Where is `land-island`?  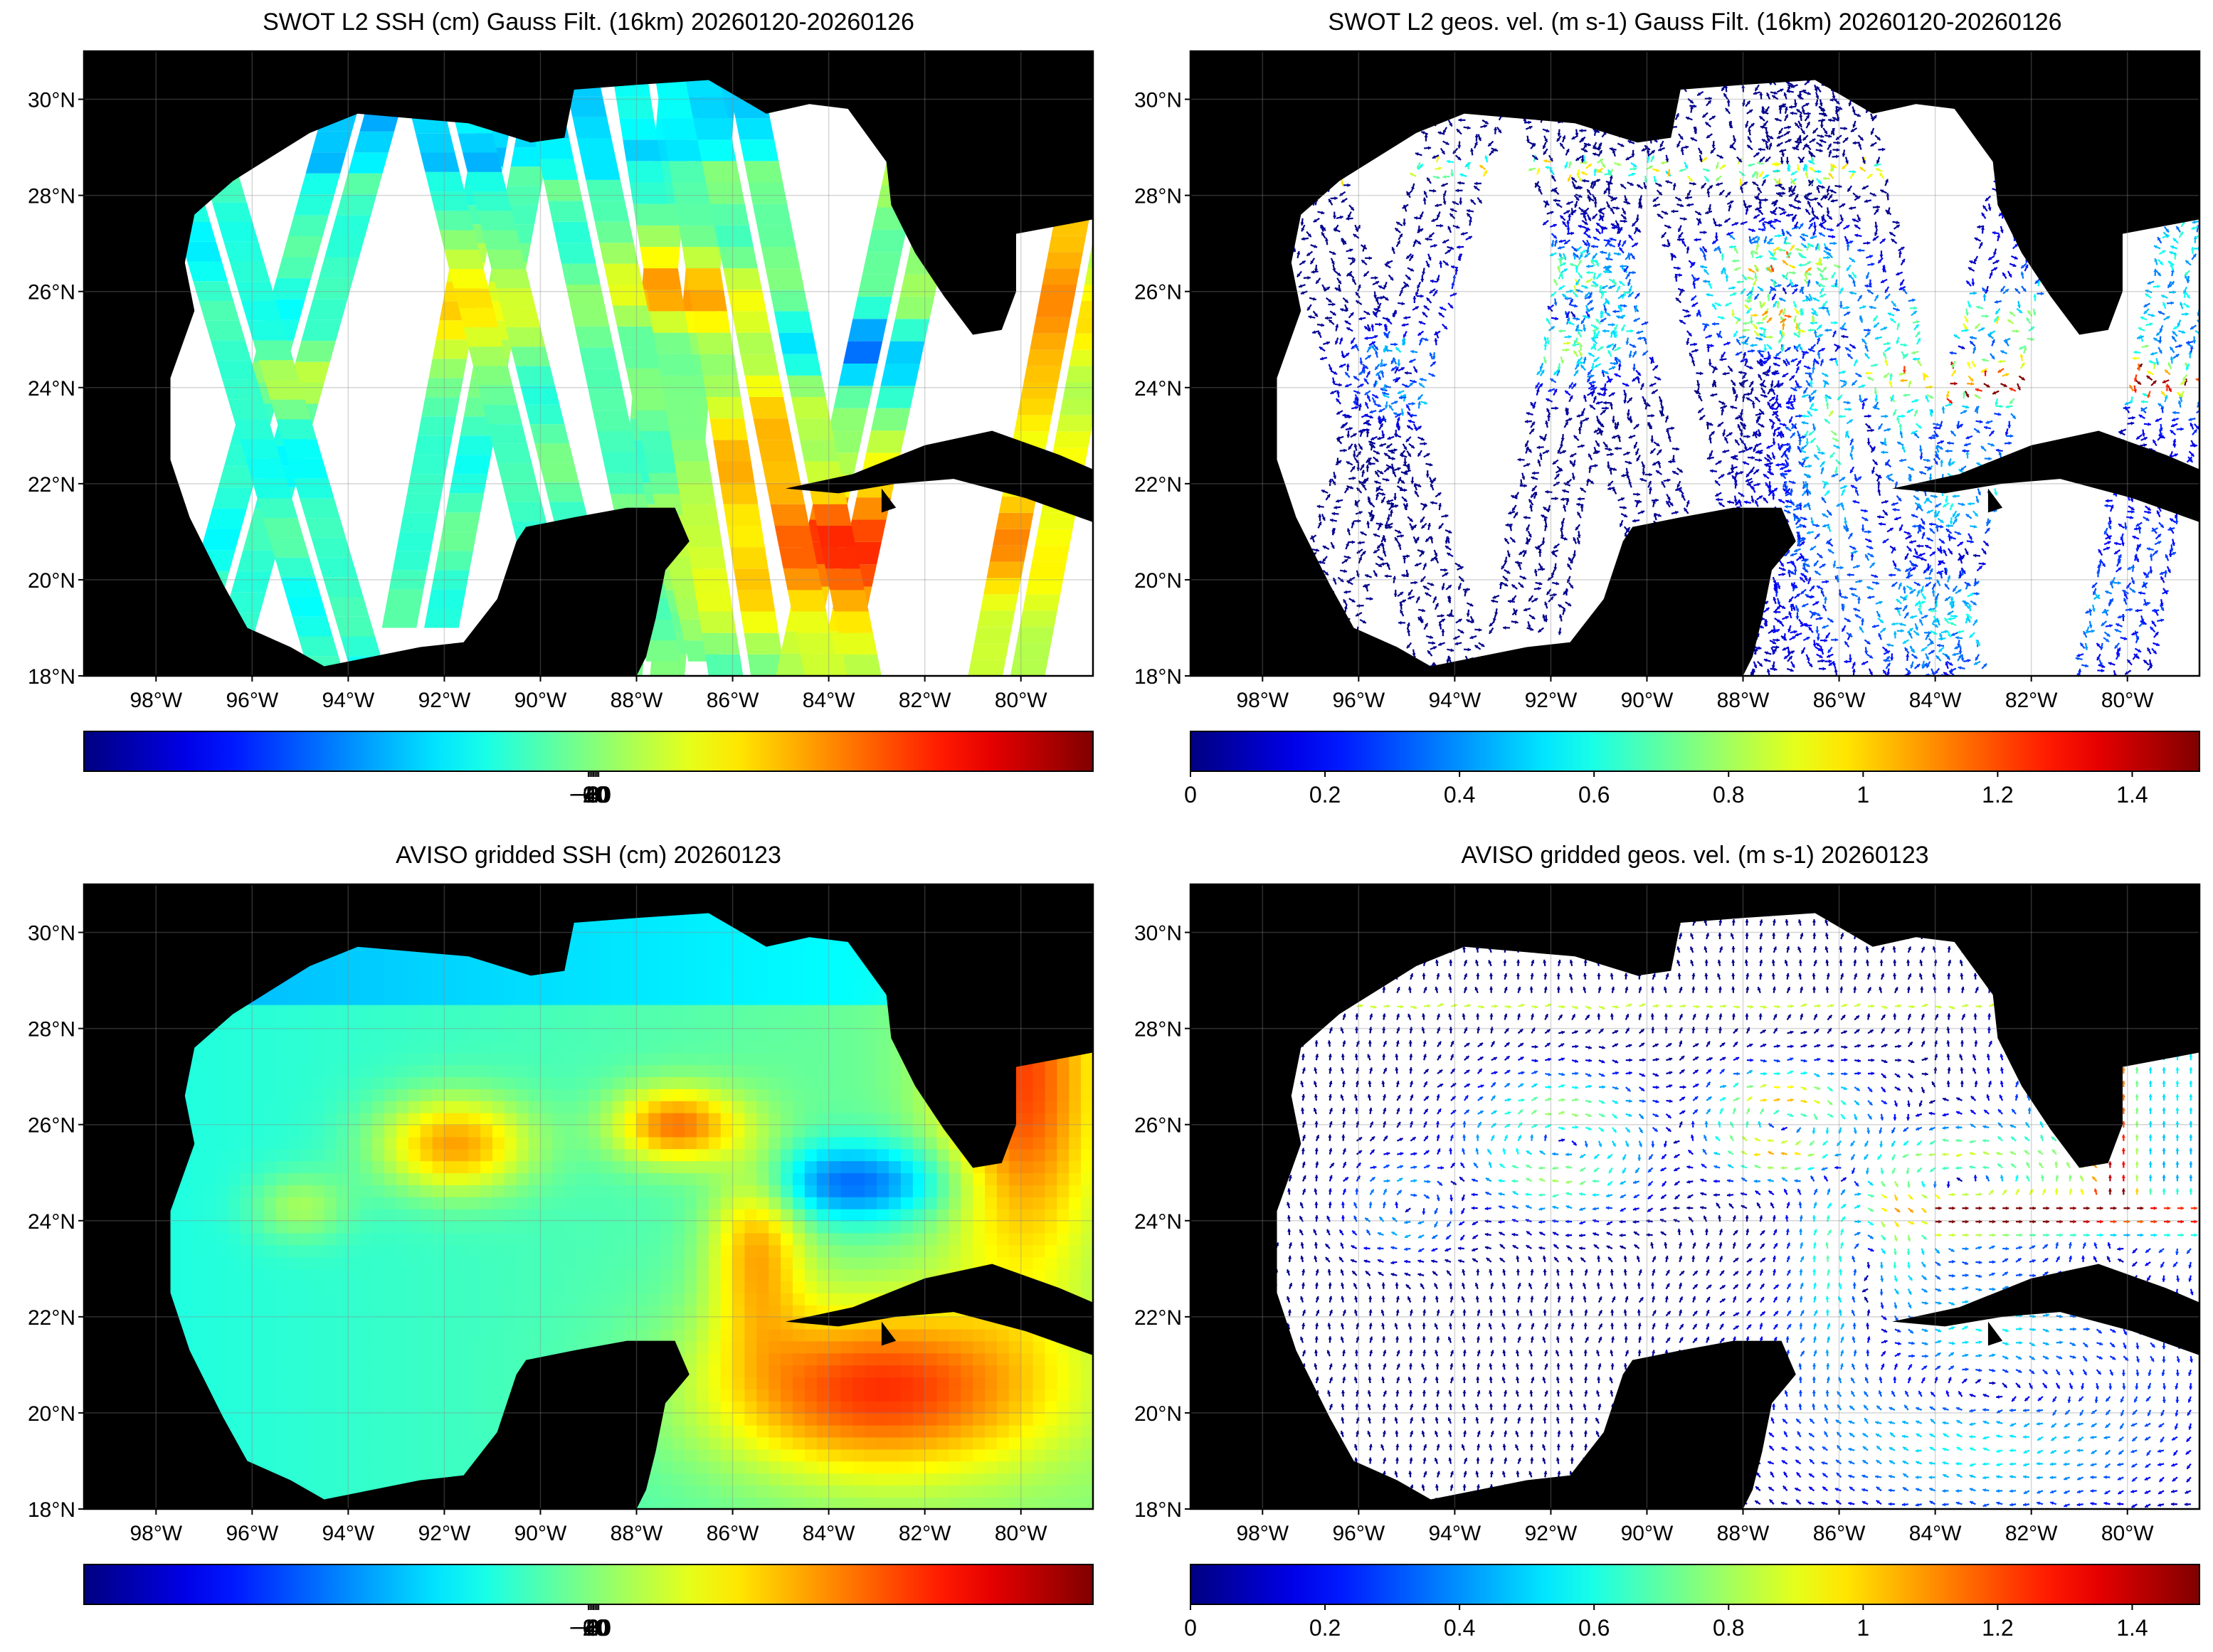
land-island is located at coordinates (939, 476).